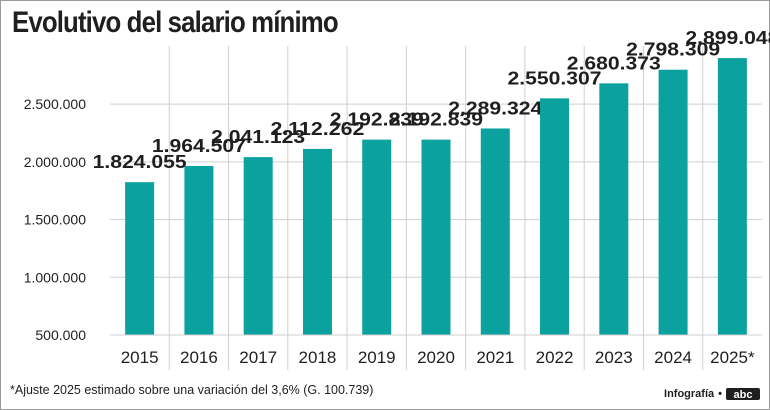 This screenshot has width=770, height=410. Describe the element at coordinates (199, 146) in the screenshot. I see `data-label: 1.964.507` at that location.